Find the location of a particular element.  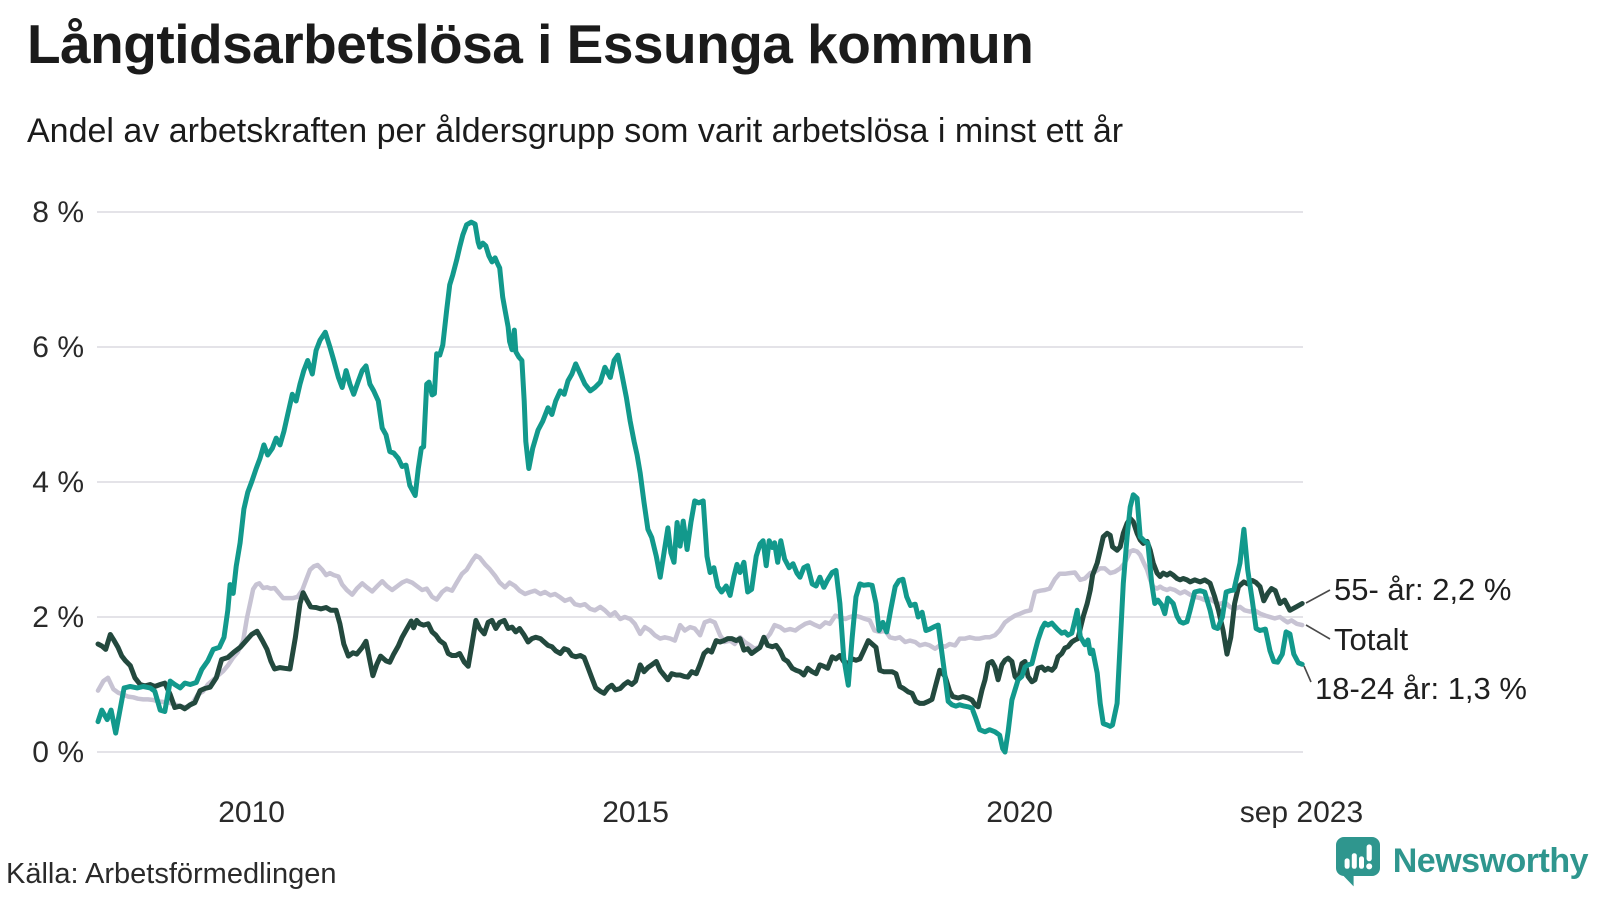

page-title: Långtidsarbetslösa i Essunga kommun is located at coordinates (530, 44).